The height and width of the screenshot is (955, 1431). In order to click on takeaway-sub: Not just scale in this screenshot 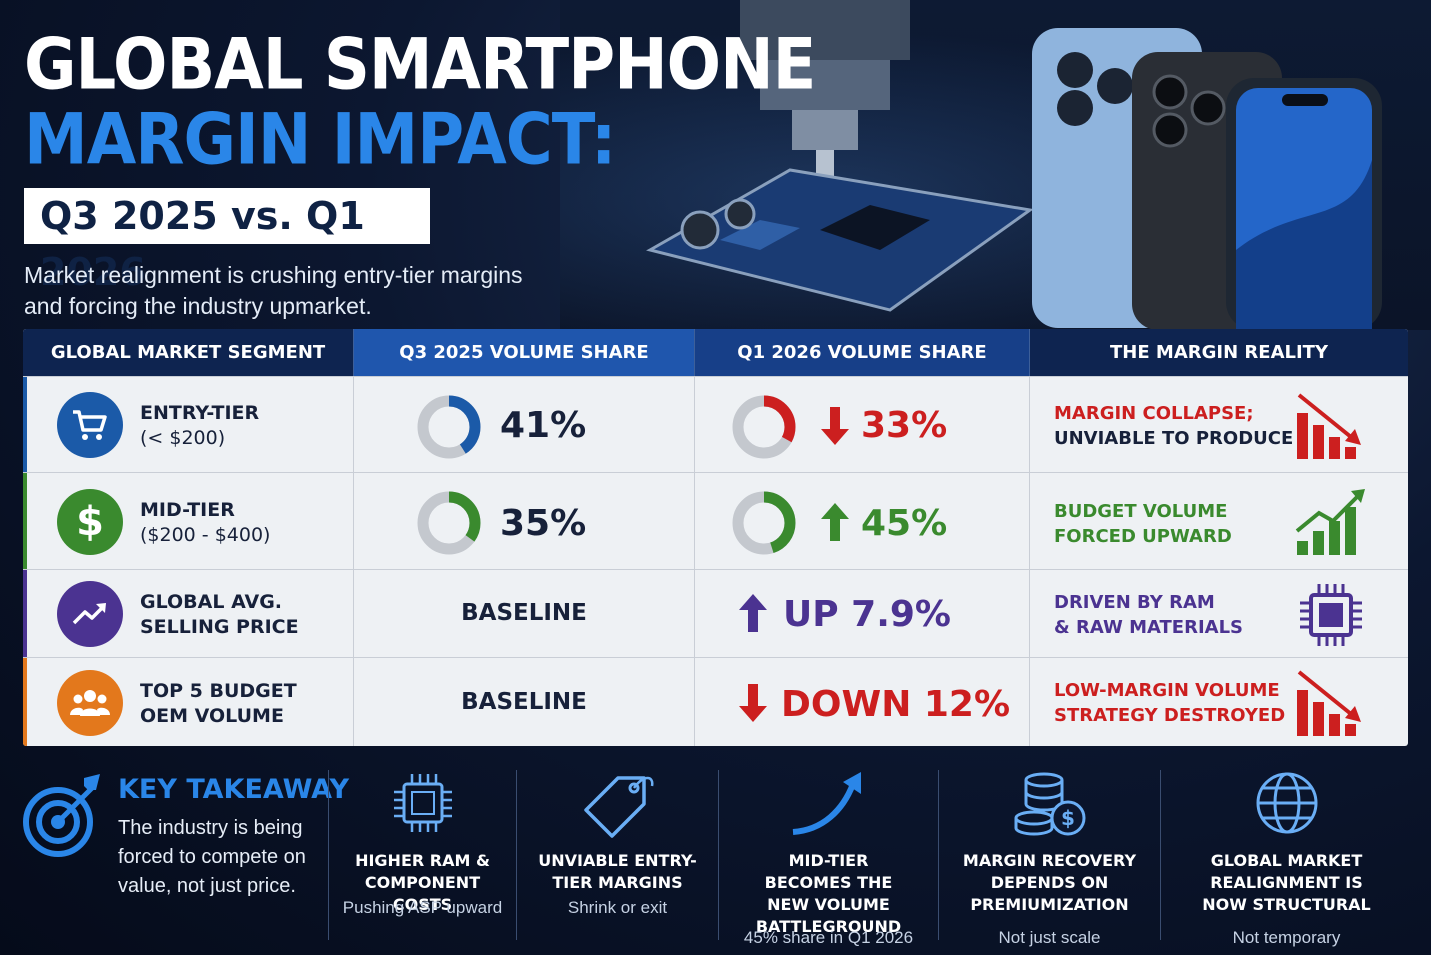, I will do `click(1049, 937)`.